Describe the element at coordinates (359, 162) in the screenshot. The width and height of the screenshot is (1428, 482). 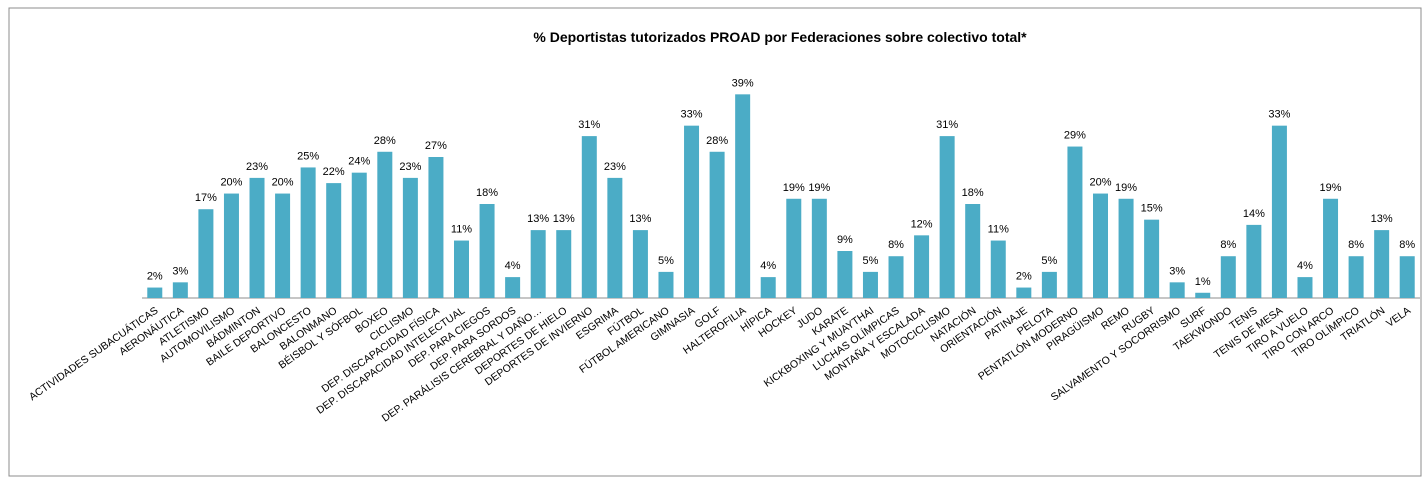
I see `data-label: 24%` at that location.